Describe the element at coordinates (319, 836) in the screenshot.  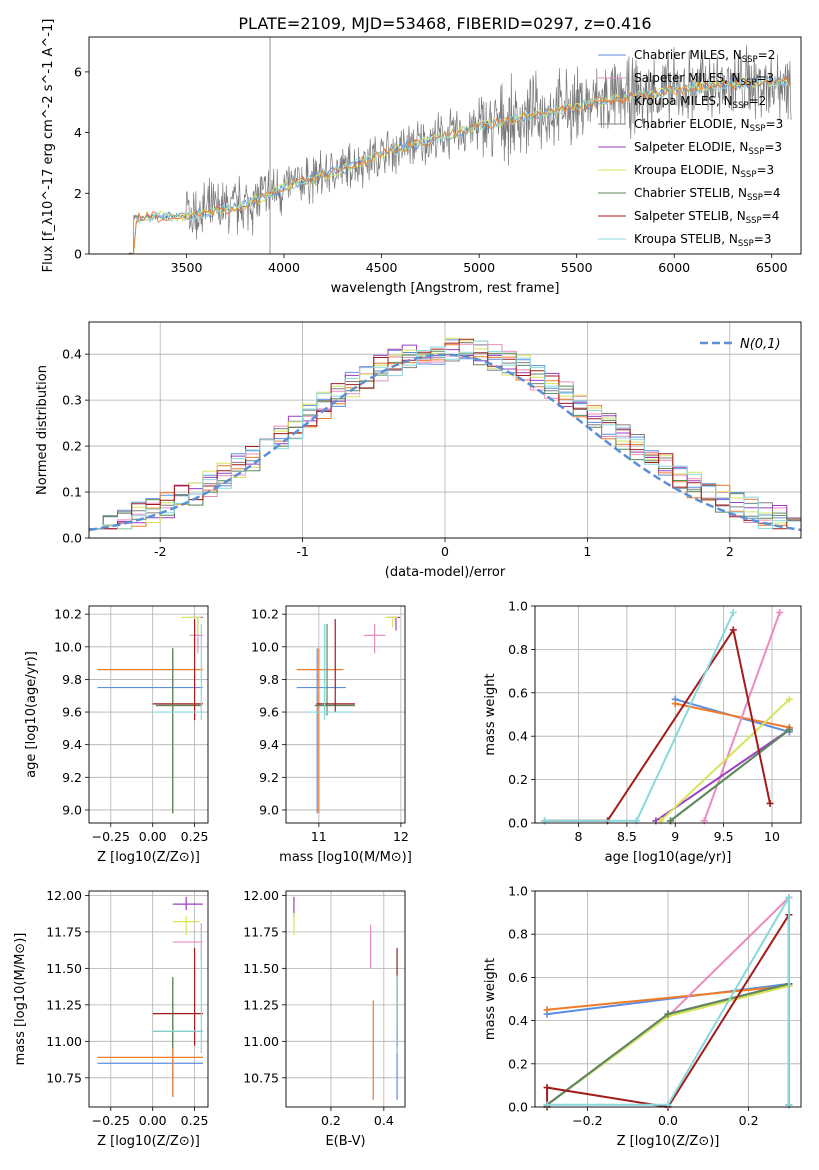
I see `x-tick-label: 11` at that location.